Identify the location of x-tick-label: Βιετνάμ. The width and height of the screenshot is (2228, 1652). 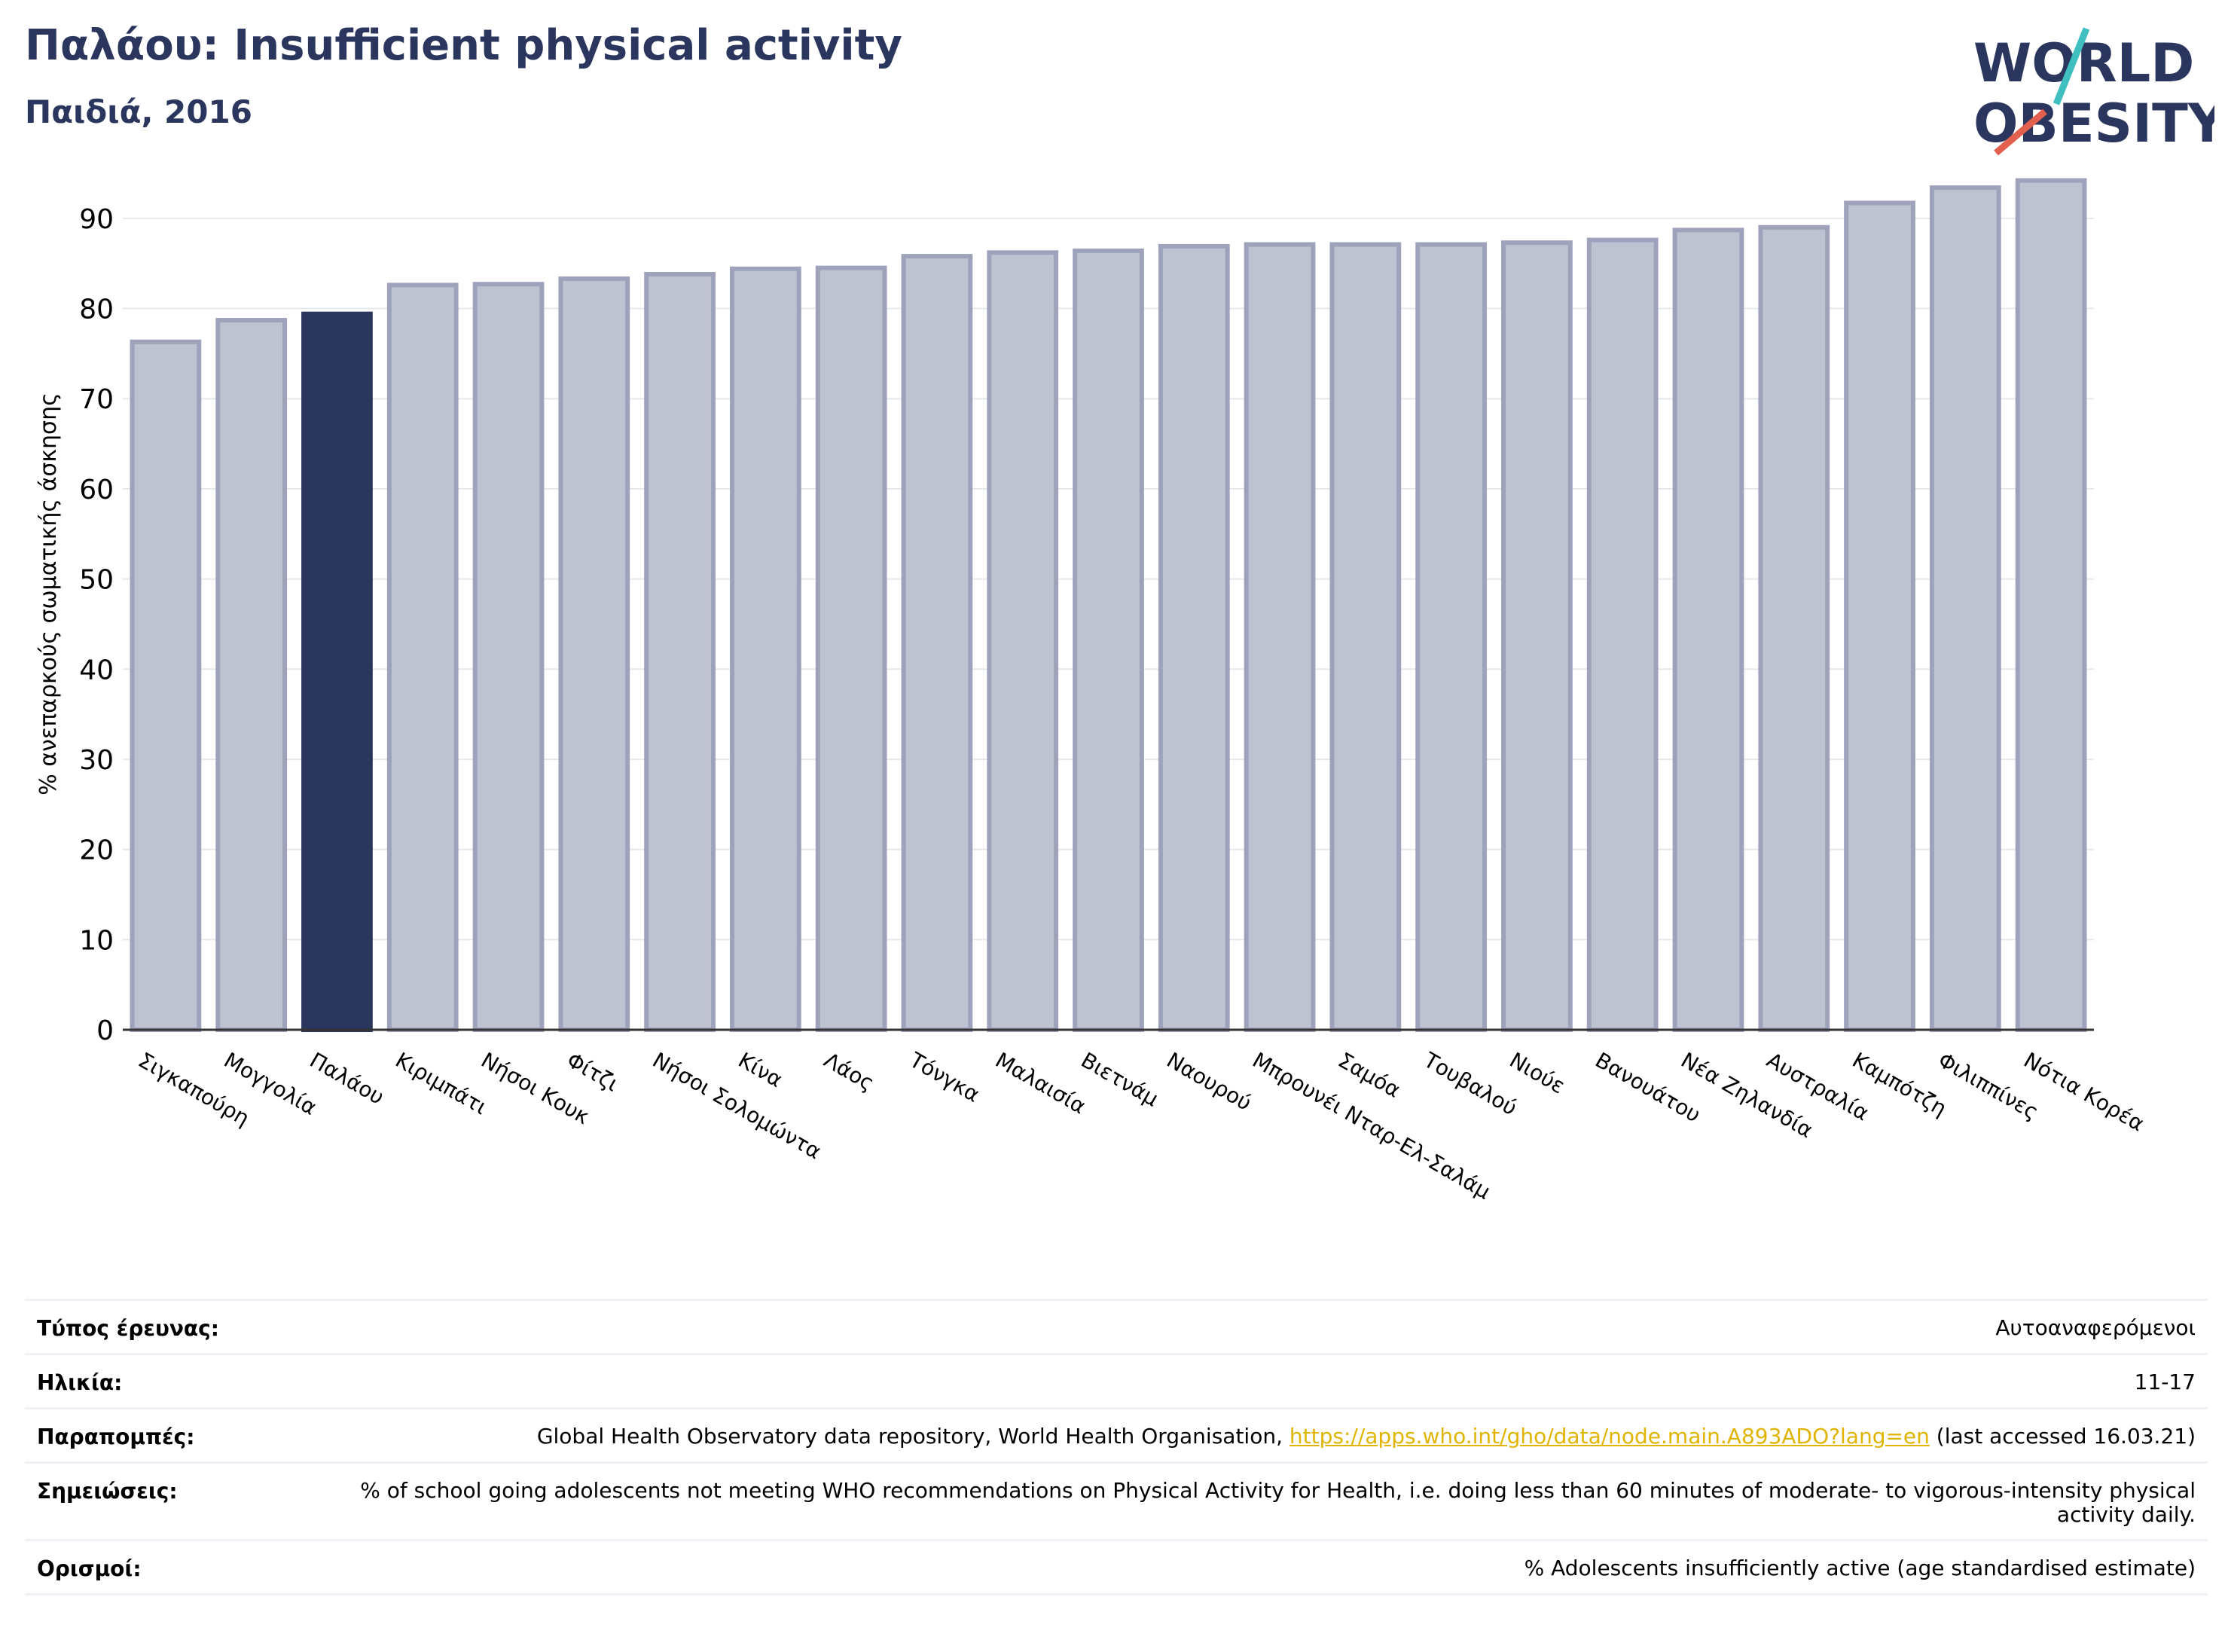
(1120, 1079).